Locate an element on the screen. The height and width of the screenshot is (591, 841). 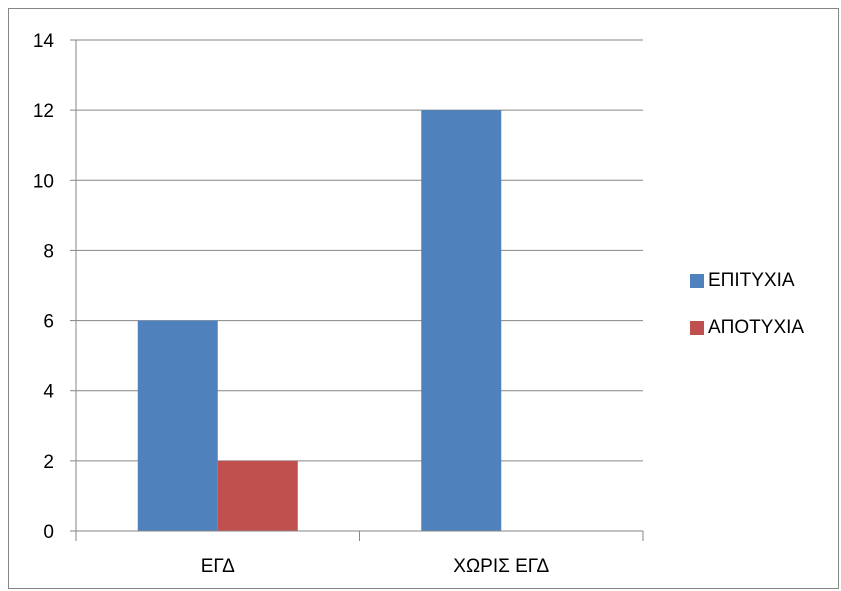
y-tick-label-4: 4 is located at coordinates (48, 392).